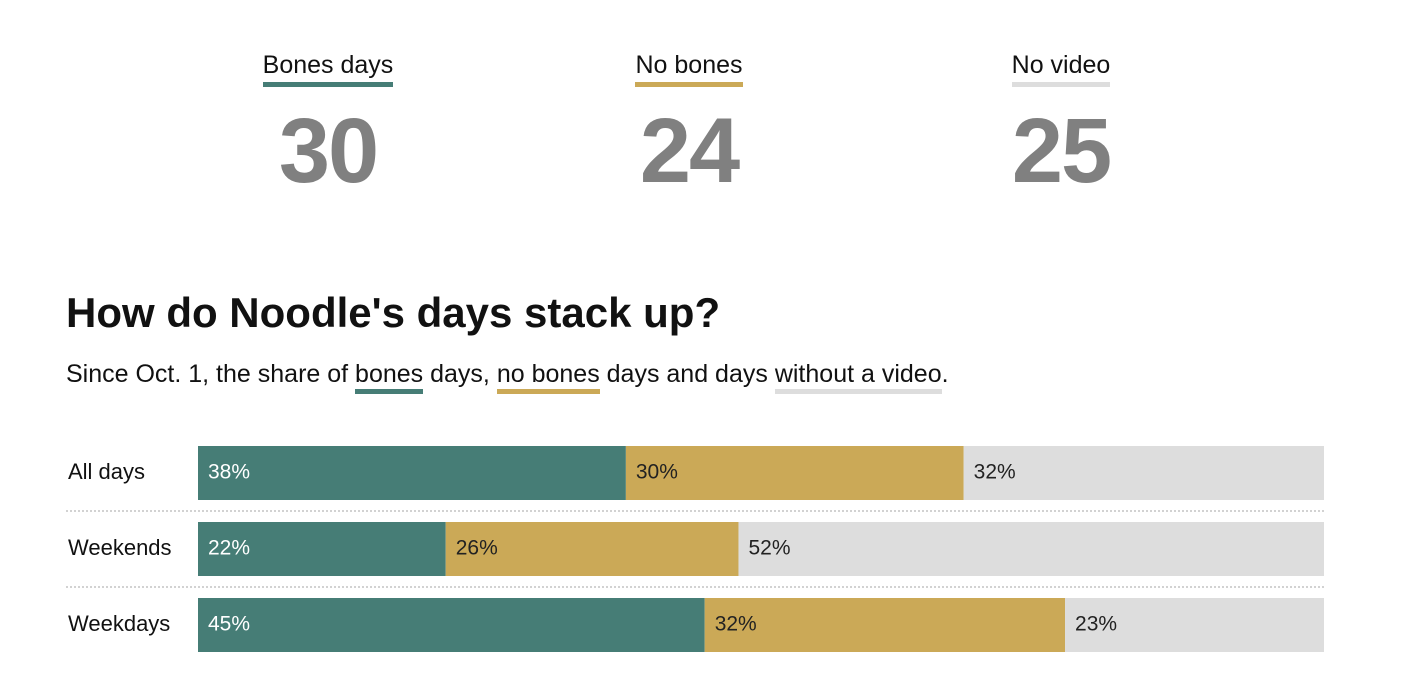 The image size is (1408, 688). Describe the element at coordinates (393, 312) in the screenshot. I see `chart-title: How do Noodle's days stack up?` at that location.